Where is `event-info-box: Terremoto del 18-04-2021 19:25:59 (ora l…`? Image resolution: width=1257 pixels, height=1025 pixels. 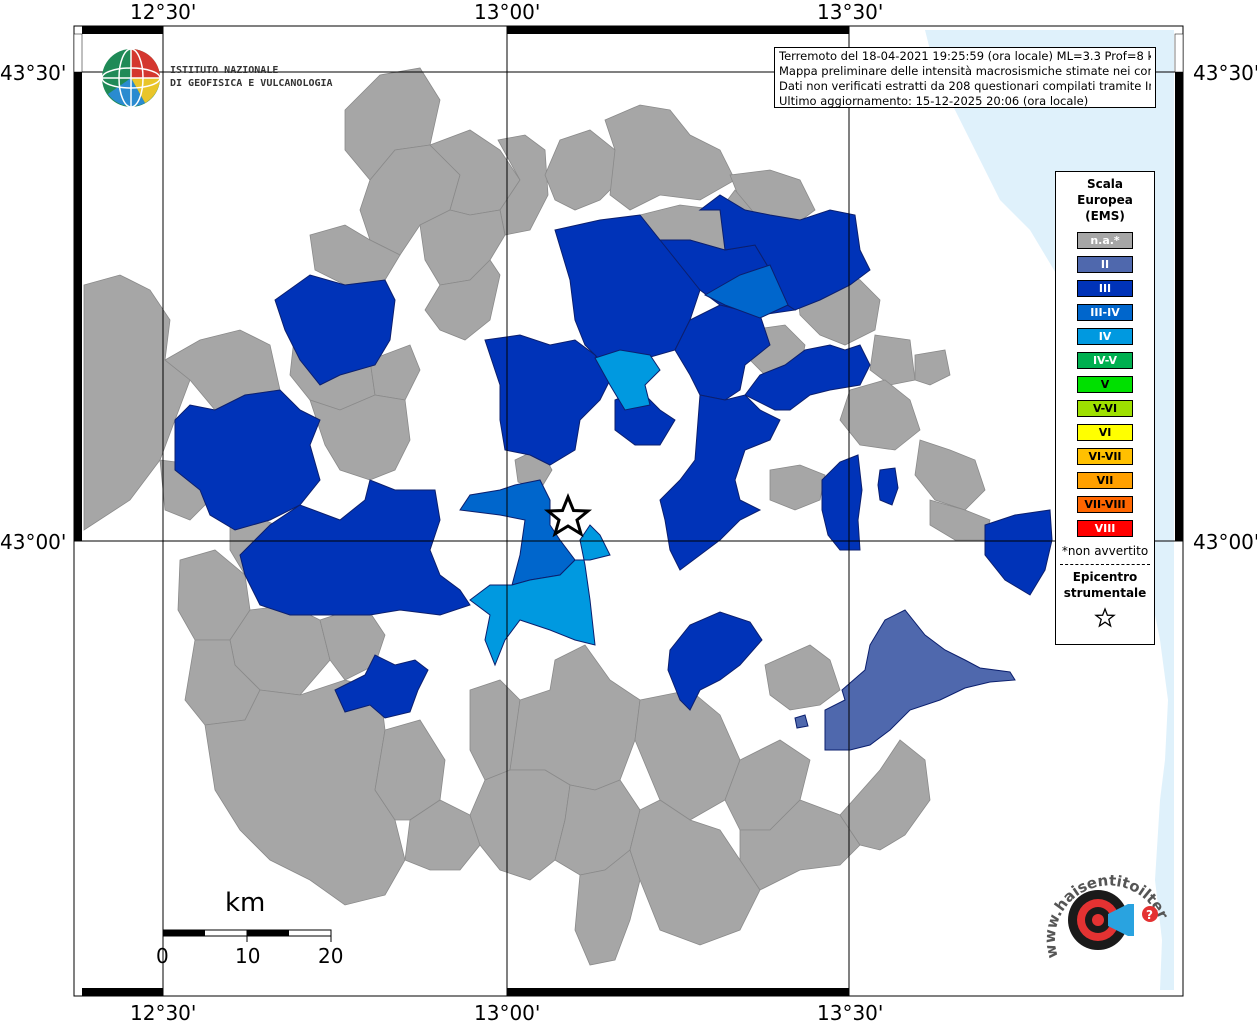
event-info-box: Terremoto del 18-04-2021 19:25:59 (ora l… is located at coordinates (965, 77).